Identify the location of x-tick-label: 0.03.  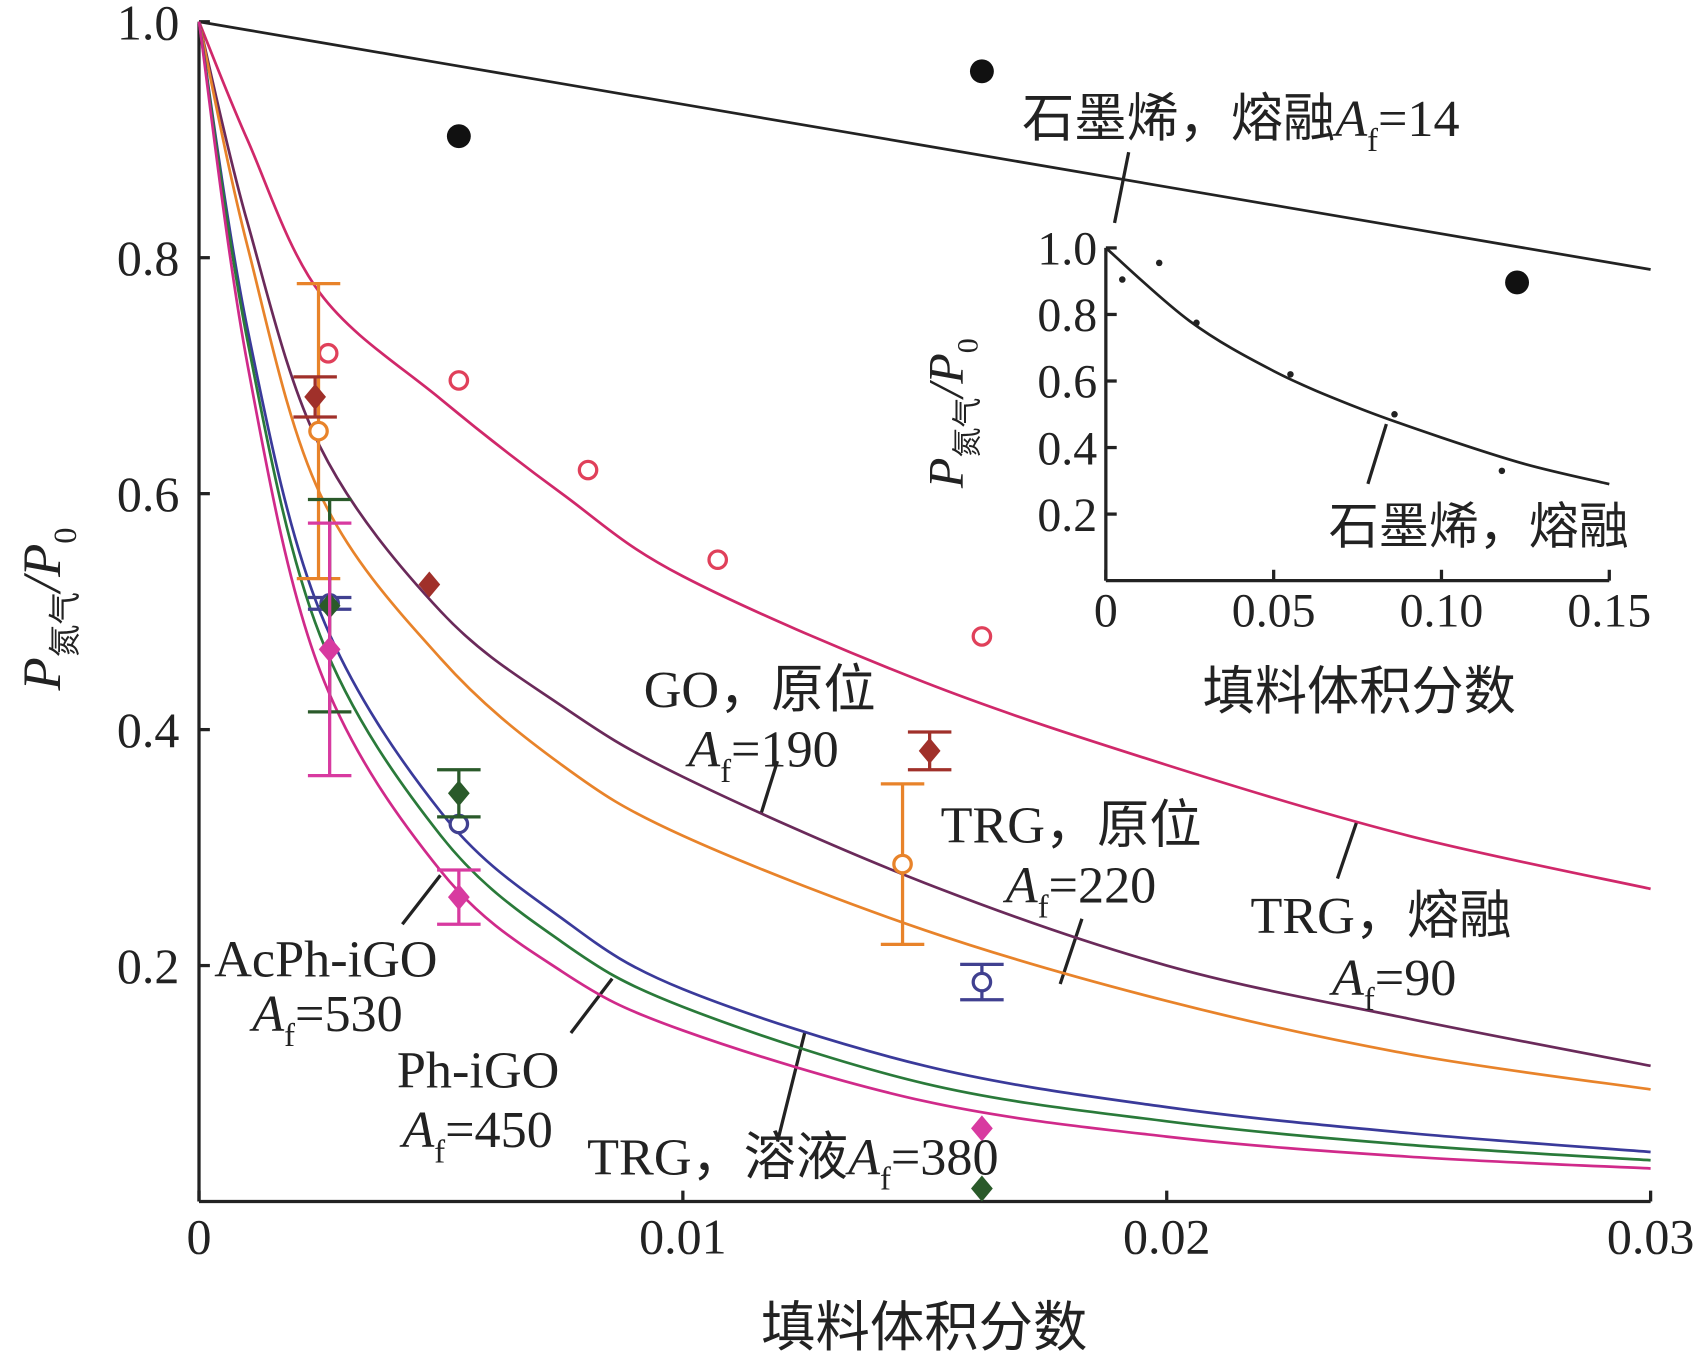
(1651, 1237).